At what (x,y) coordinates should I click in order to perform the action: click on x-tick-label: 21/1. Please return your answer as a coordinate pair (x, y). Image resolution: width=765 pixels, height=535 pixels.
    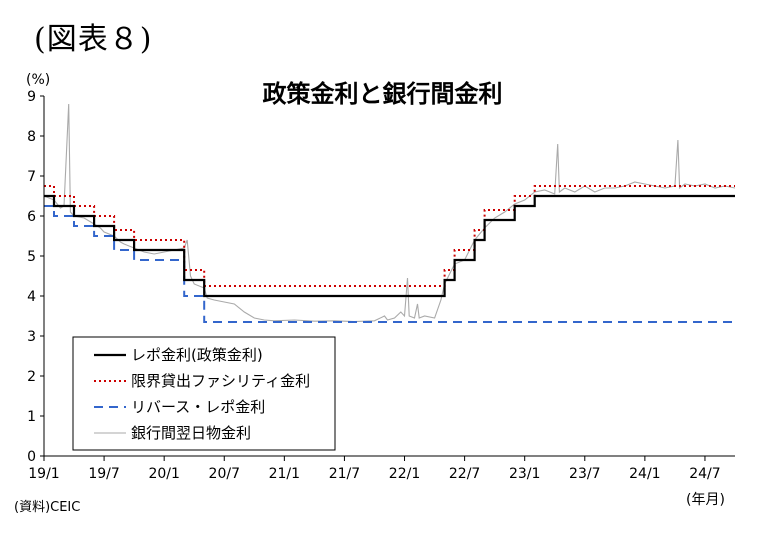
    Looking at the image, I should click on (284, 474).